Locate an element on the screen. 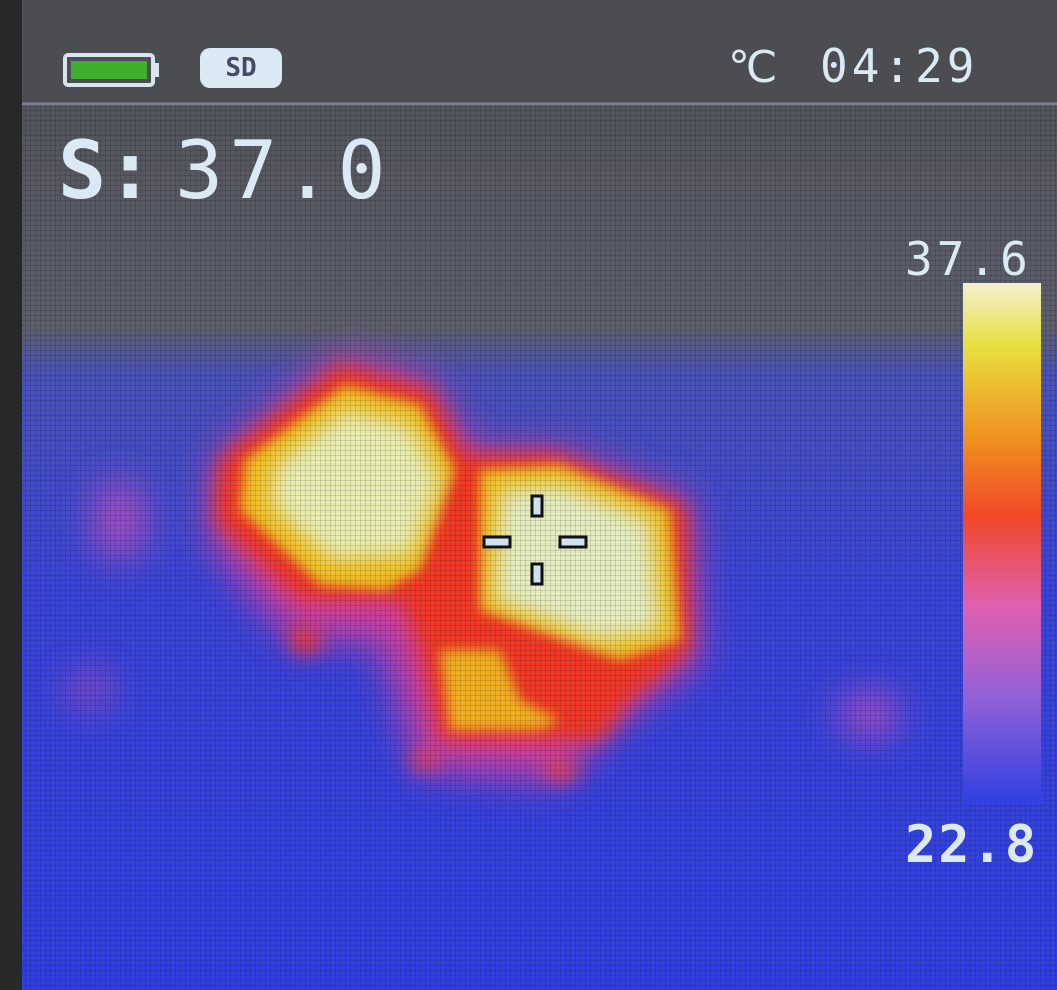 The height and width of the screenshot is (990, 1057). crosshair is located at coordinates (535, 540).